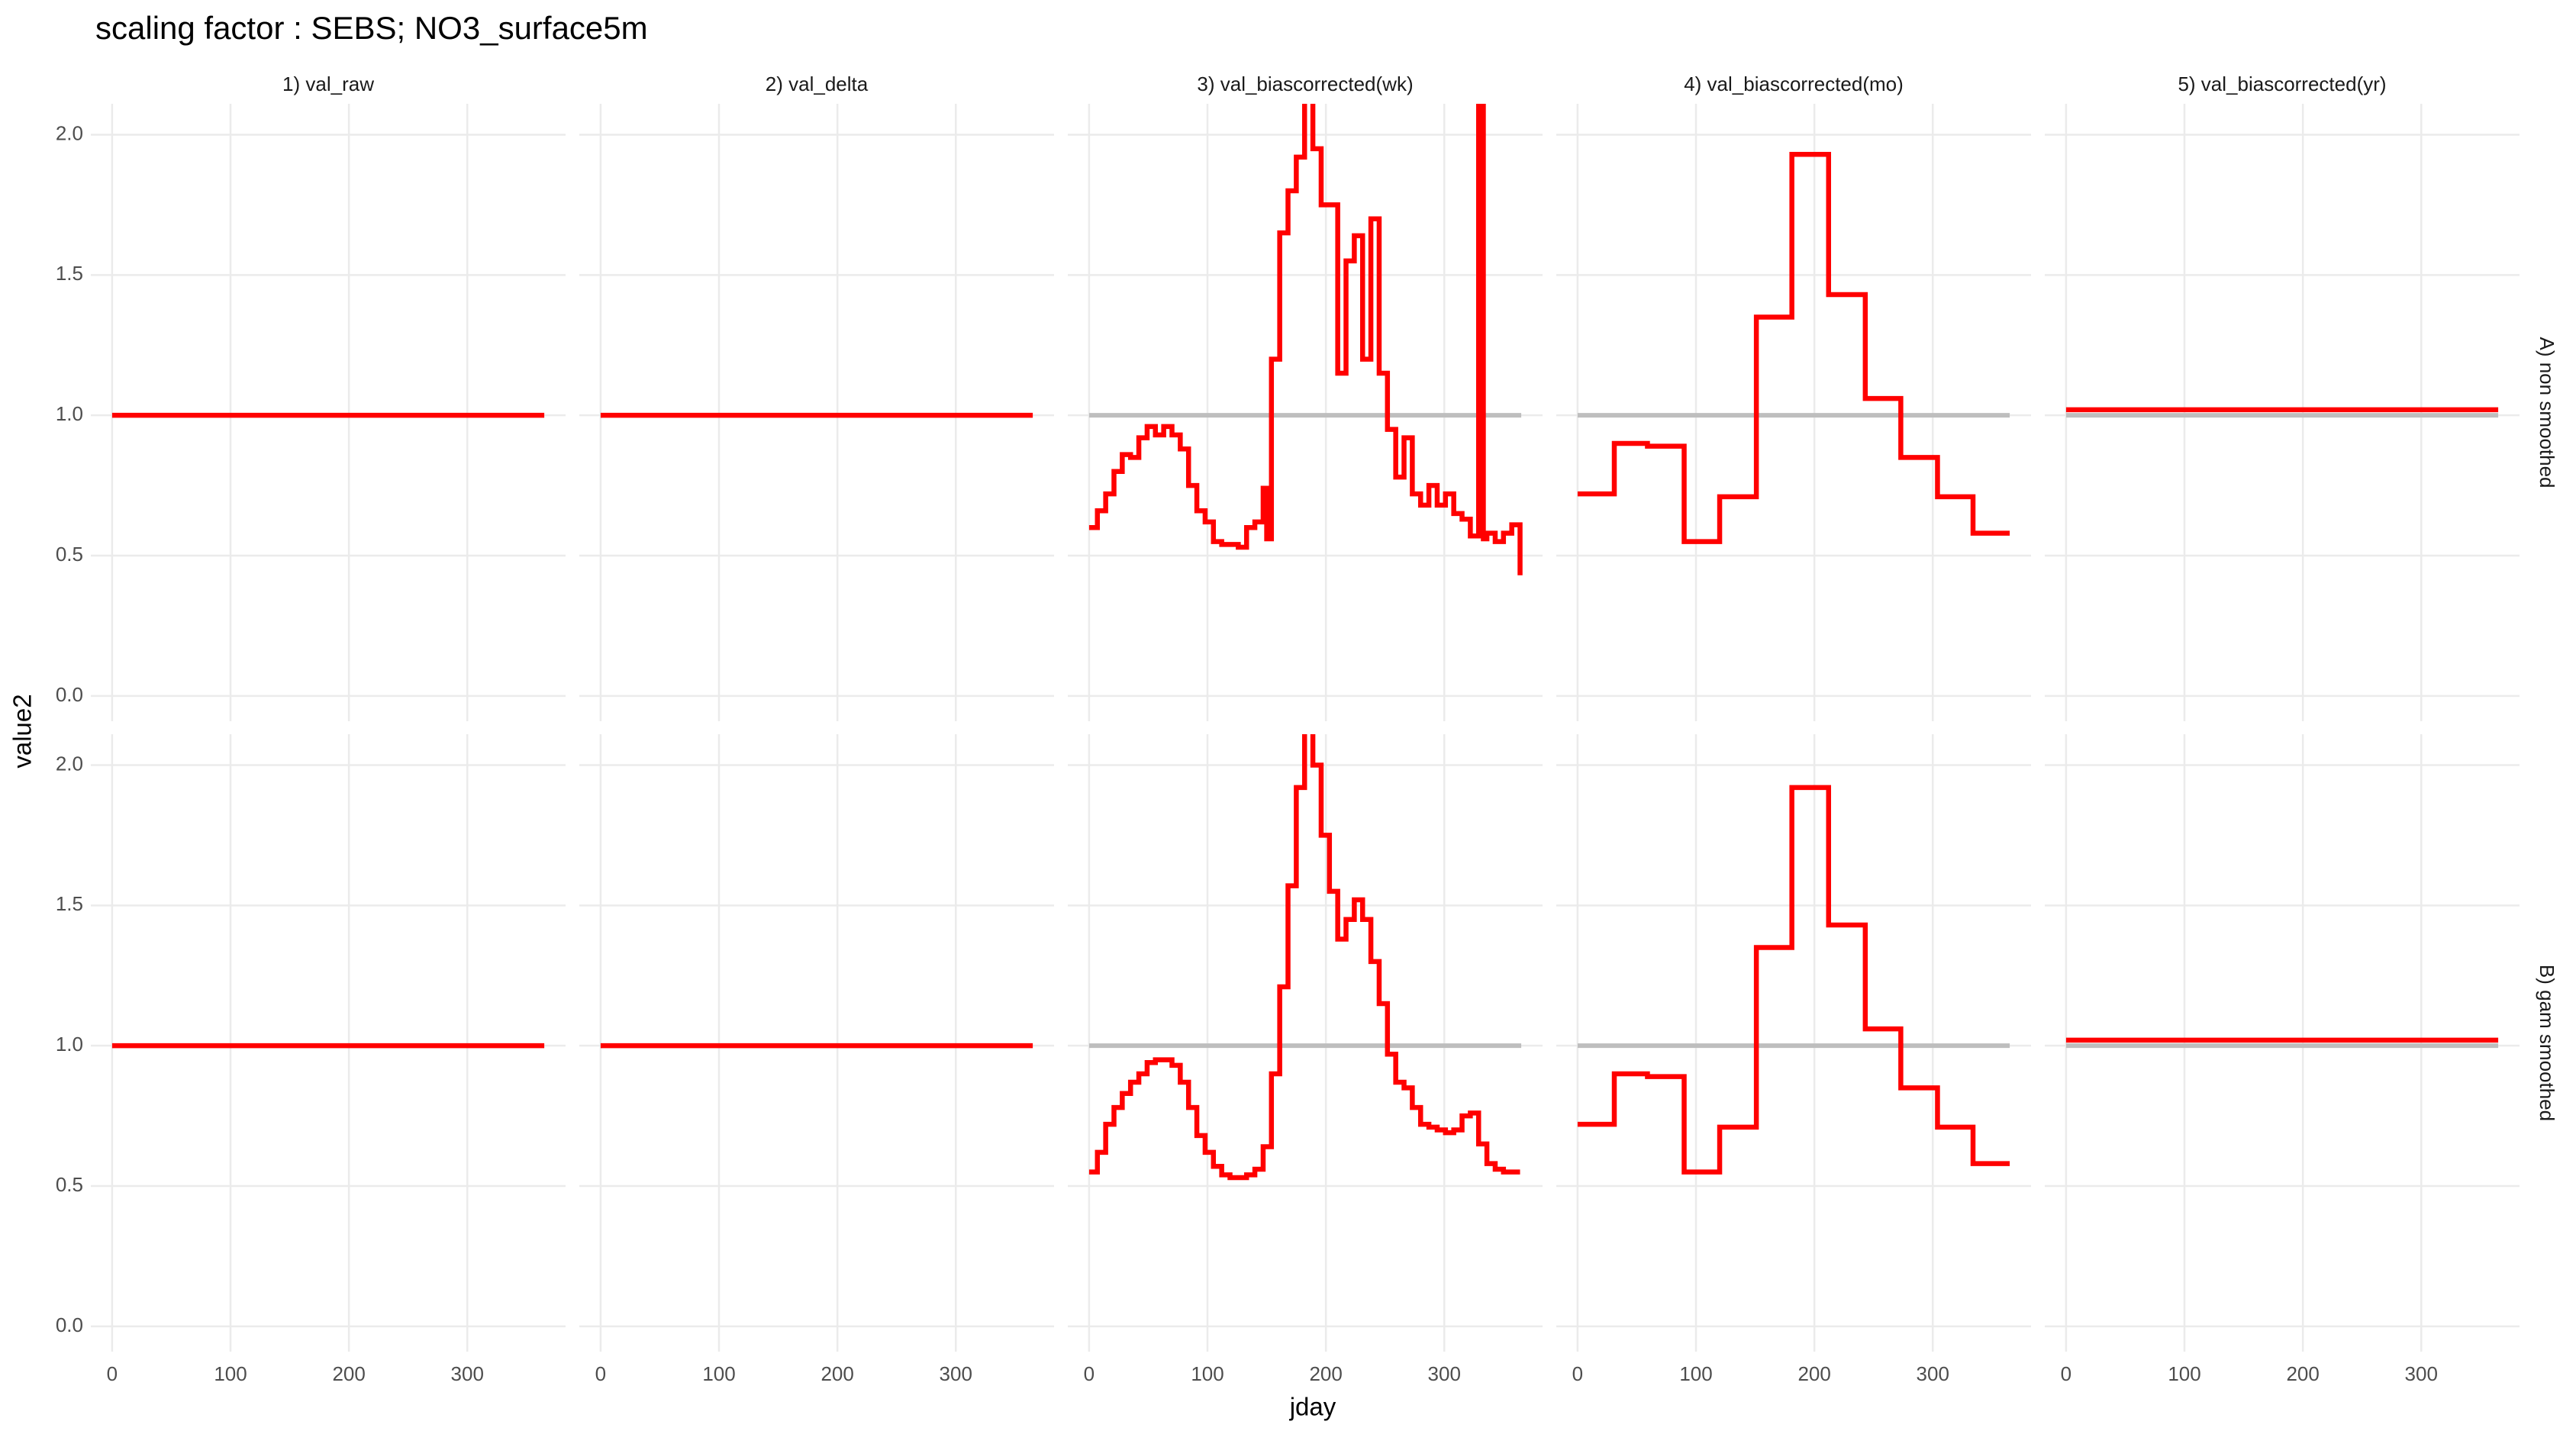  I want to click on column-strip-label: 1) val_raw, so click(328, 84).